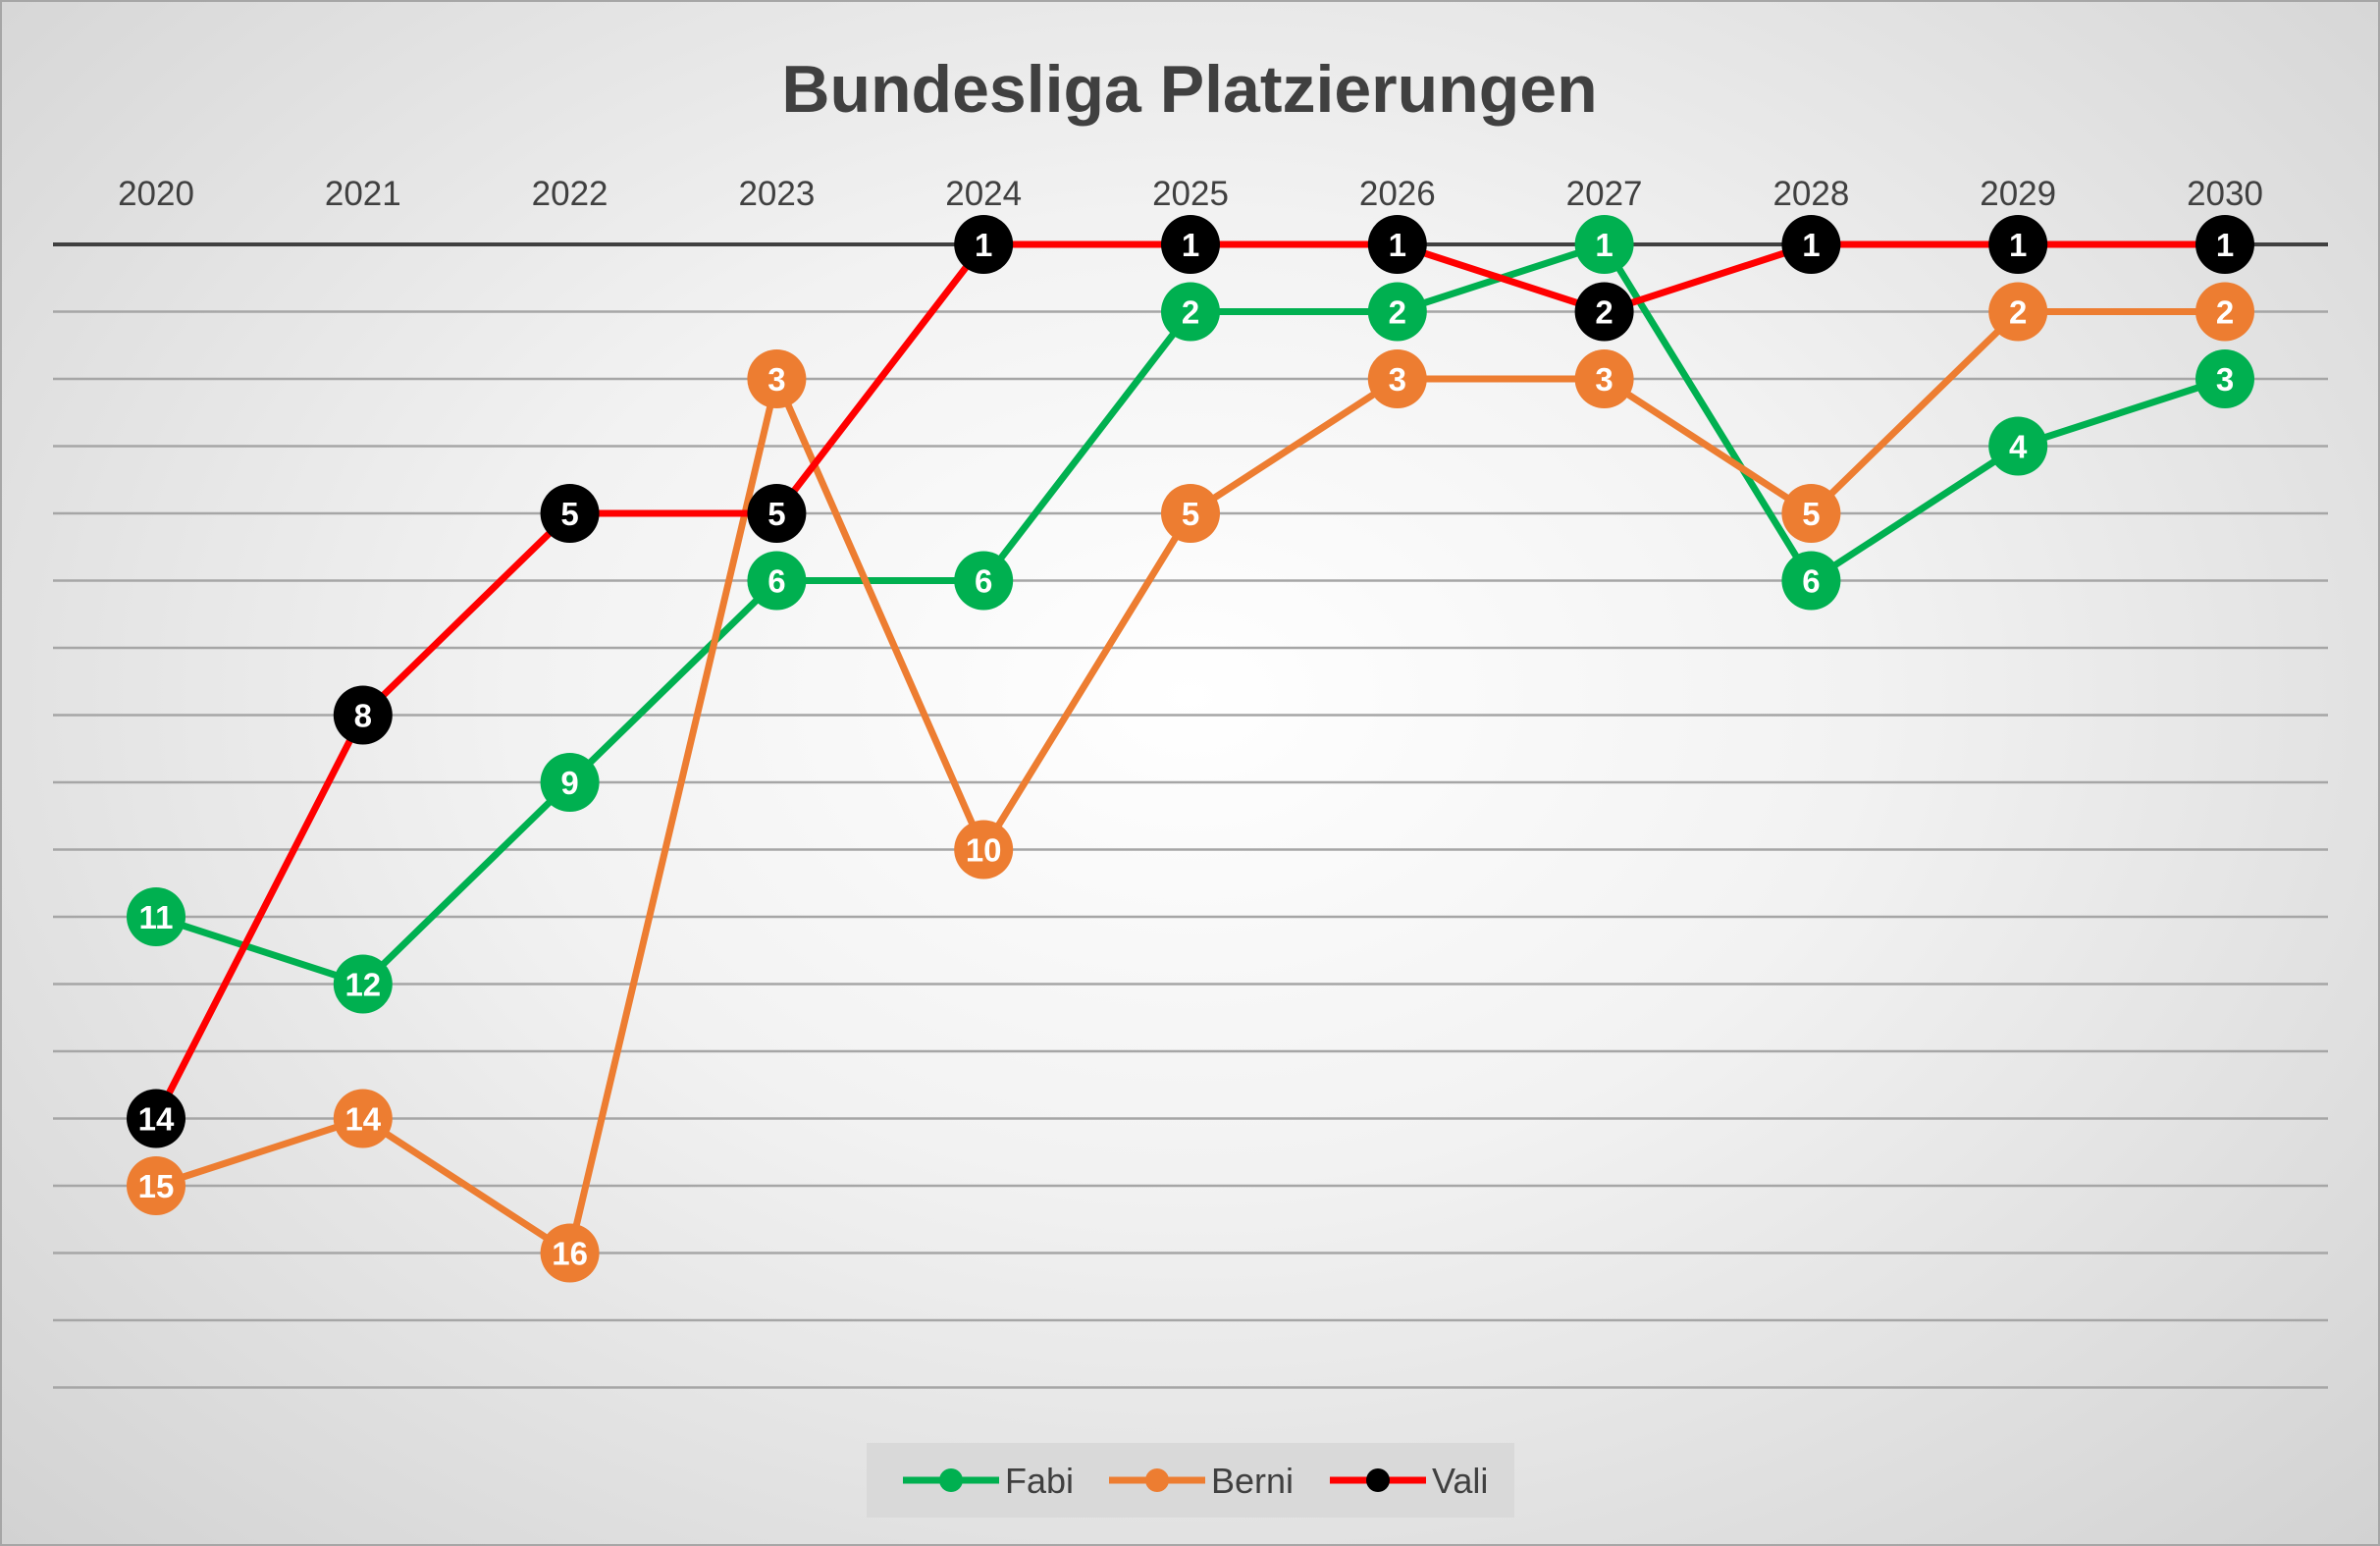 The height and width of the screenshot is (1546, 2380). I want to click on data-point-fabi: 4, so click(2018, 446).